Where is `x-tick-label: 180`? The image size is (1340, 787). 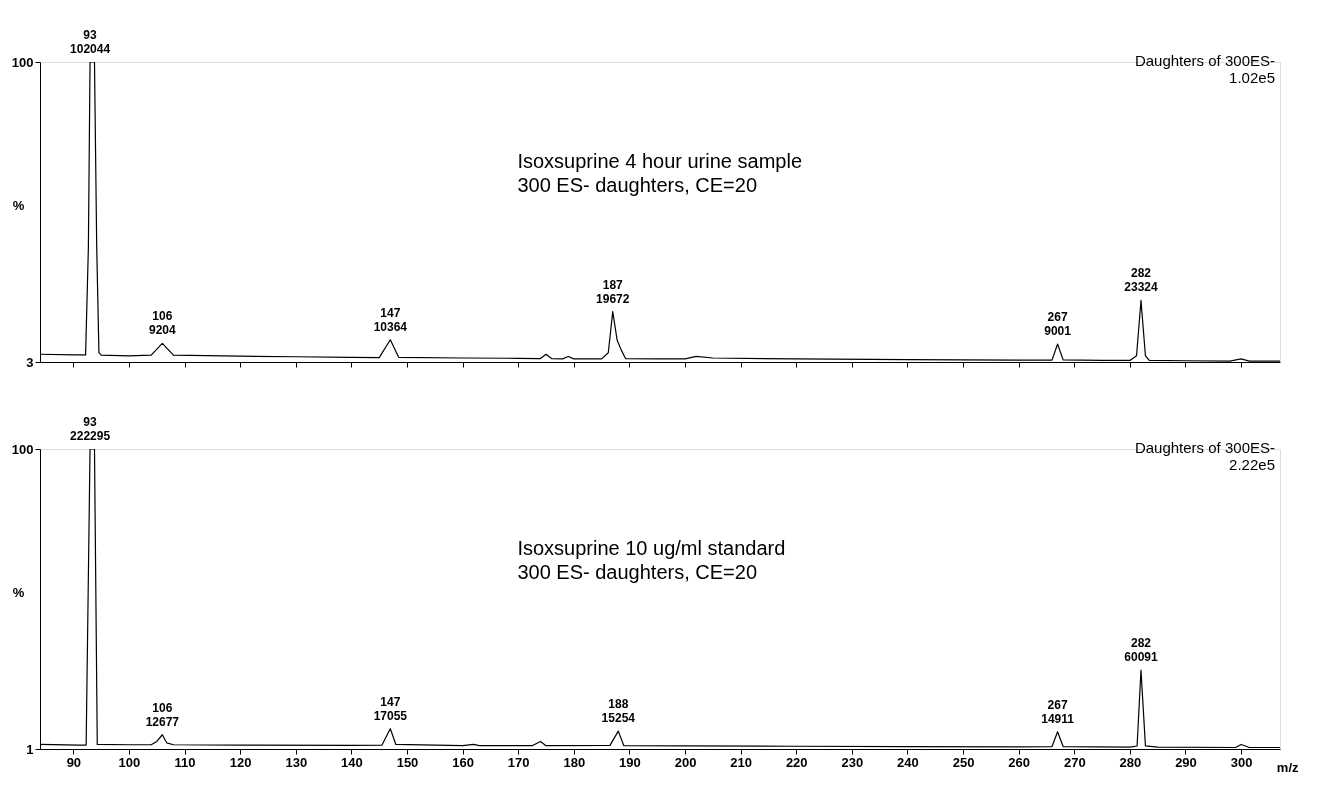
x-tick-label: 180 is located at coordinates (574, 762).